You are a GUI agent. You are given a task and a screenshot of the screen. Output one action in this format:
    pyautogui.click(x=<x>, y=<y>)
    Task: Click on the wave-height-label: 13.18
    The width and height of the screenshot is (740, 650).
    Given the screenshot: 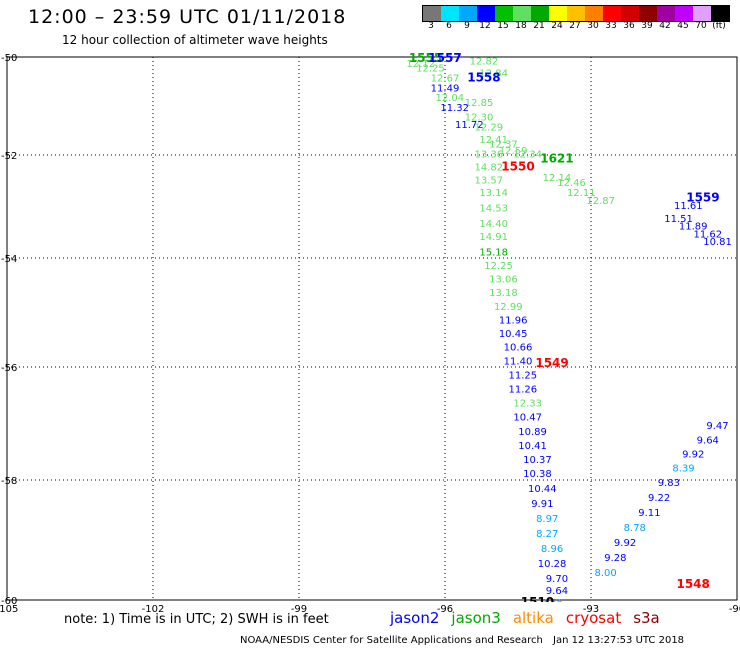 What is the action you would take?
    pyautogui.click(x=503, y=293)
    